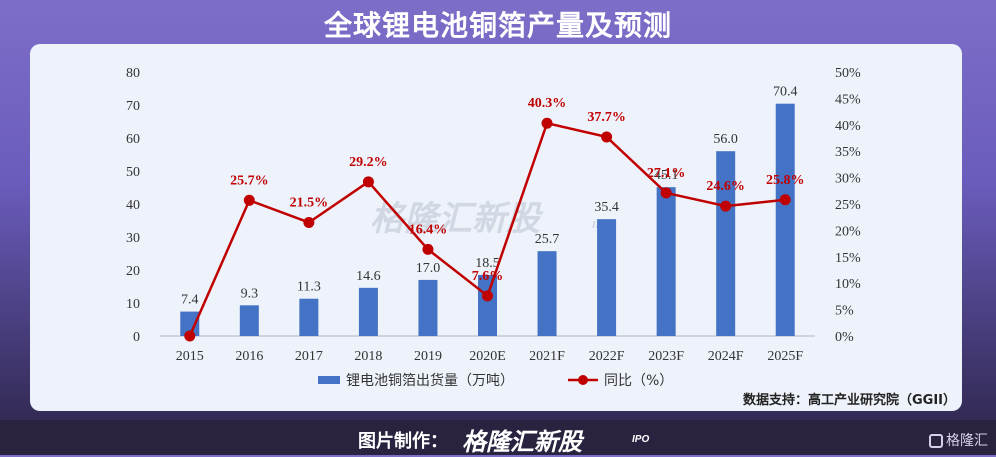 Image resolution: width=996 pixels, height=457 pixels. I want to click on right-tick-label: 35%, so click(848, 152).